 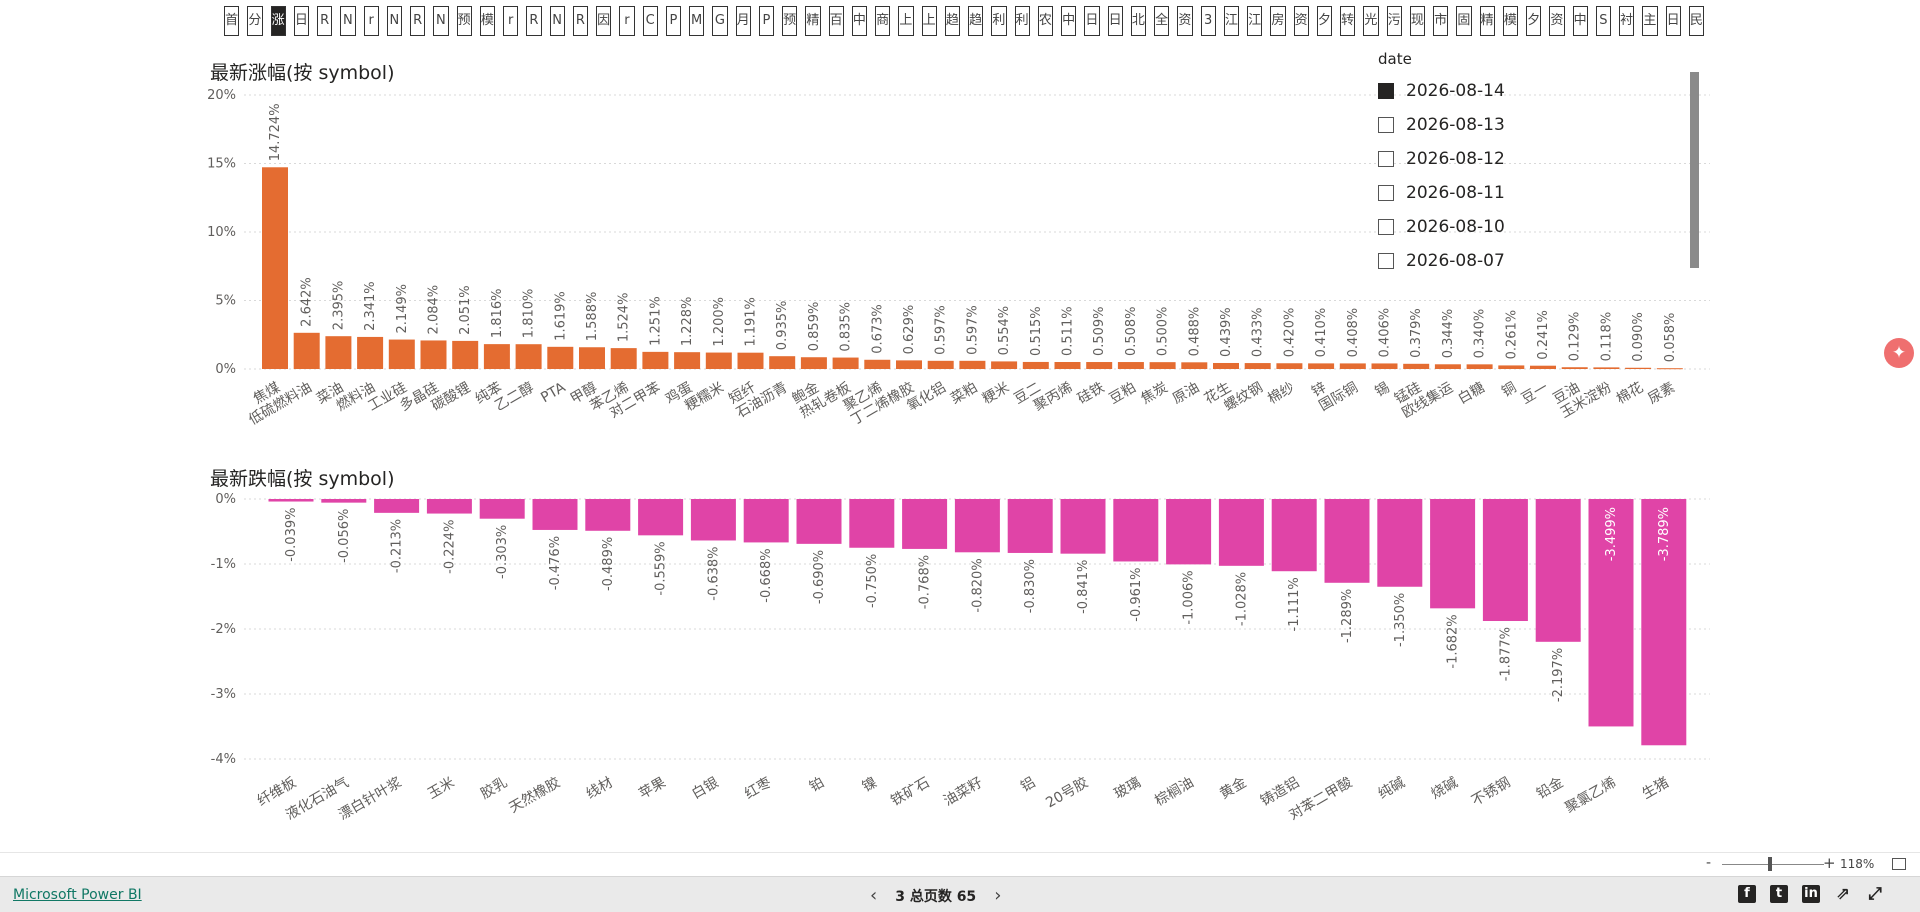 What do you see at coordinates (1899, 864) in the screenshot?
I see `fit-to-page-icon` at bounding box center [1899, 864].